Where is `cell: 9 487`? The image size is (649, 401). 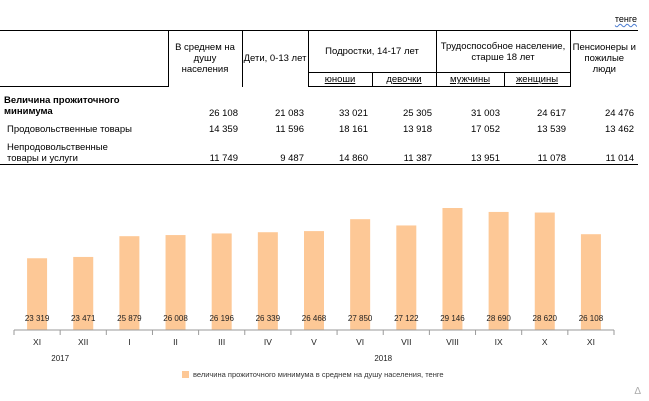 cell: 9 487 is located at coordinates (275, 149).